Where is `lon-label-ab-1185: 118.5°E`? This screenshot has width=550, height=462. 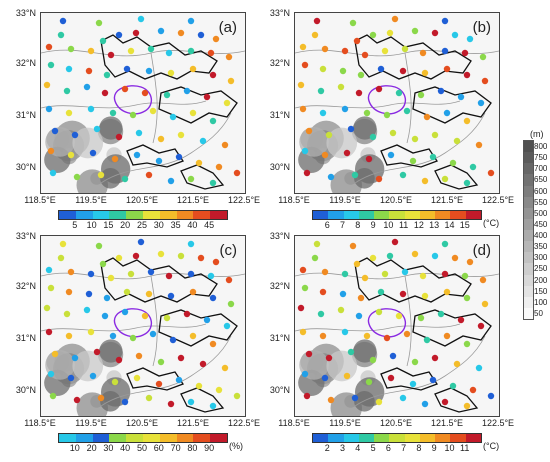
lon-label-ab-1185: 118.5°E is located at coordinates (40, 200).